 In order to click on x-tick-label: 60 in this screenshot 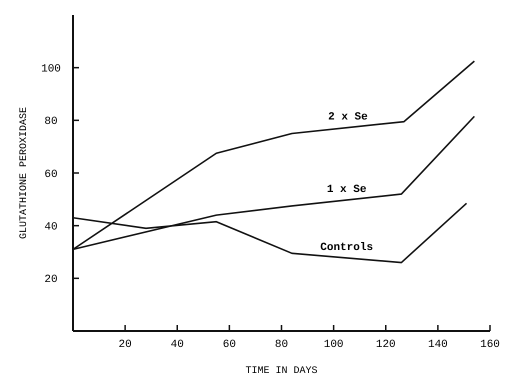, I will do `click(229, 345)`.